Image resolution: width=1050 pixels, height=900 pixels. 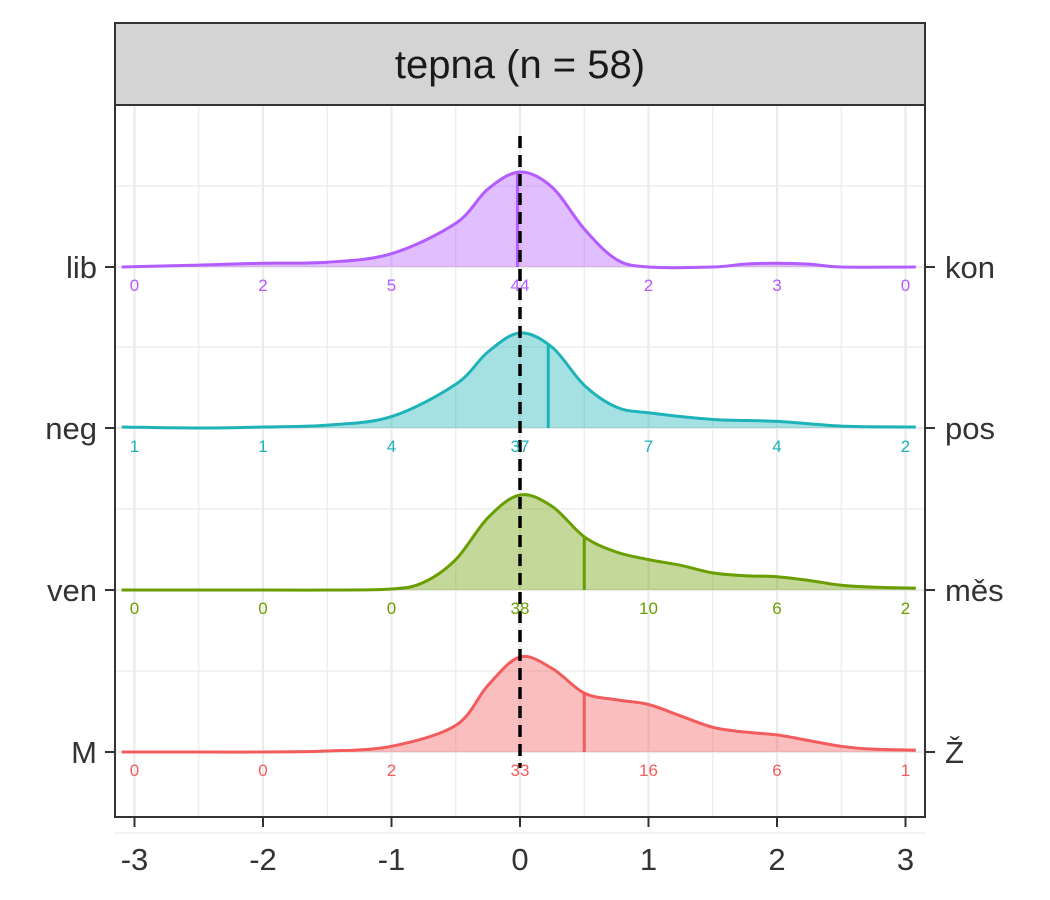 I want to click on ridge-area-neg, so click(x=518, y=380).